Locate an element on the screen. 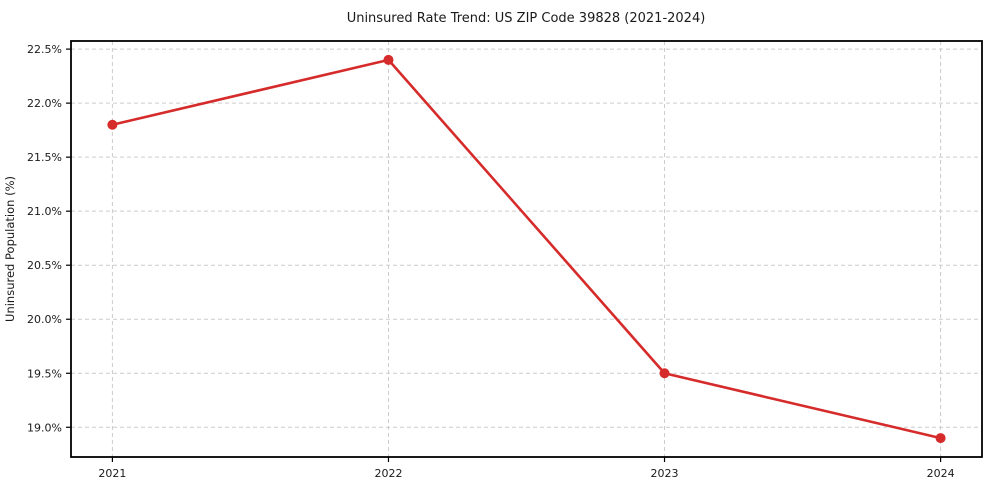 The height and width of the screenshot is (490, 989). y-tick-label: 20.5% is located at coordinates (44, 265).